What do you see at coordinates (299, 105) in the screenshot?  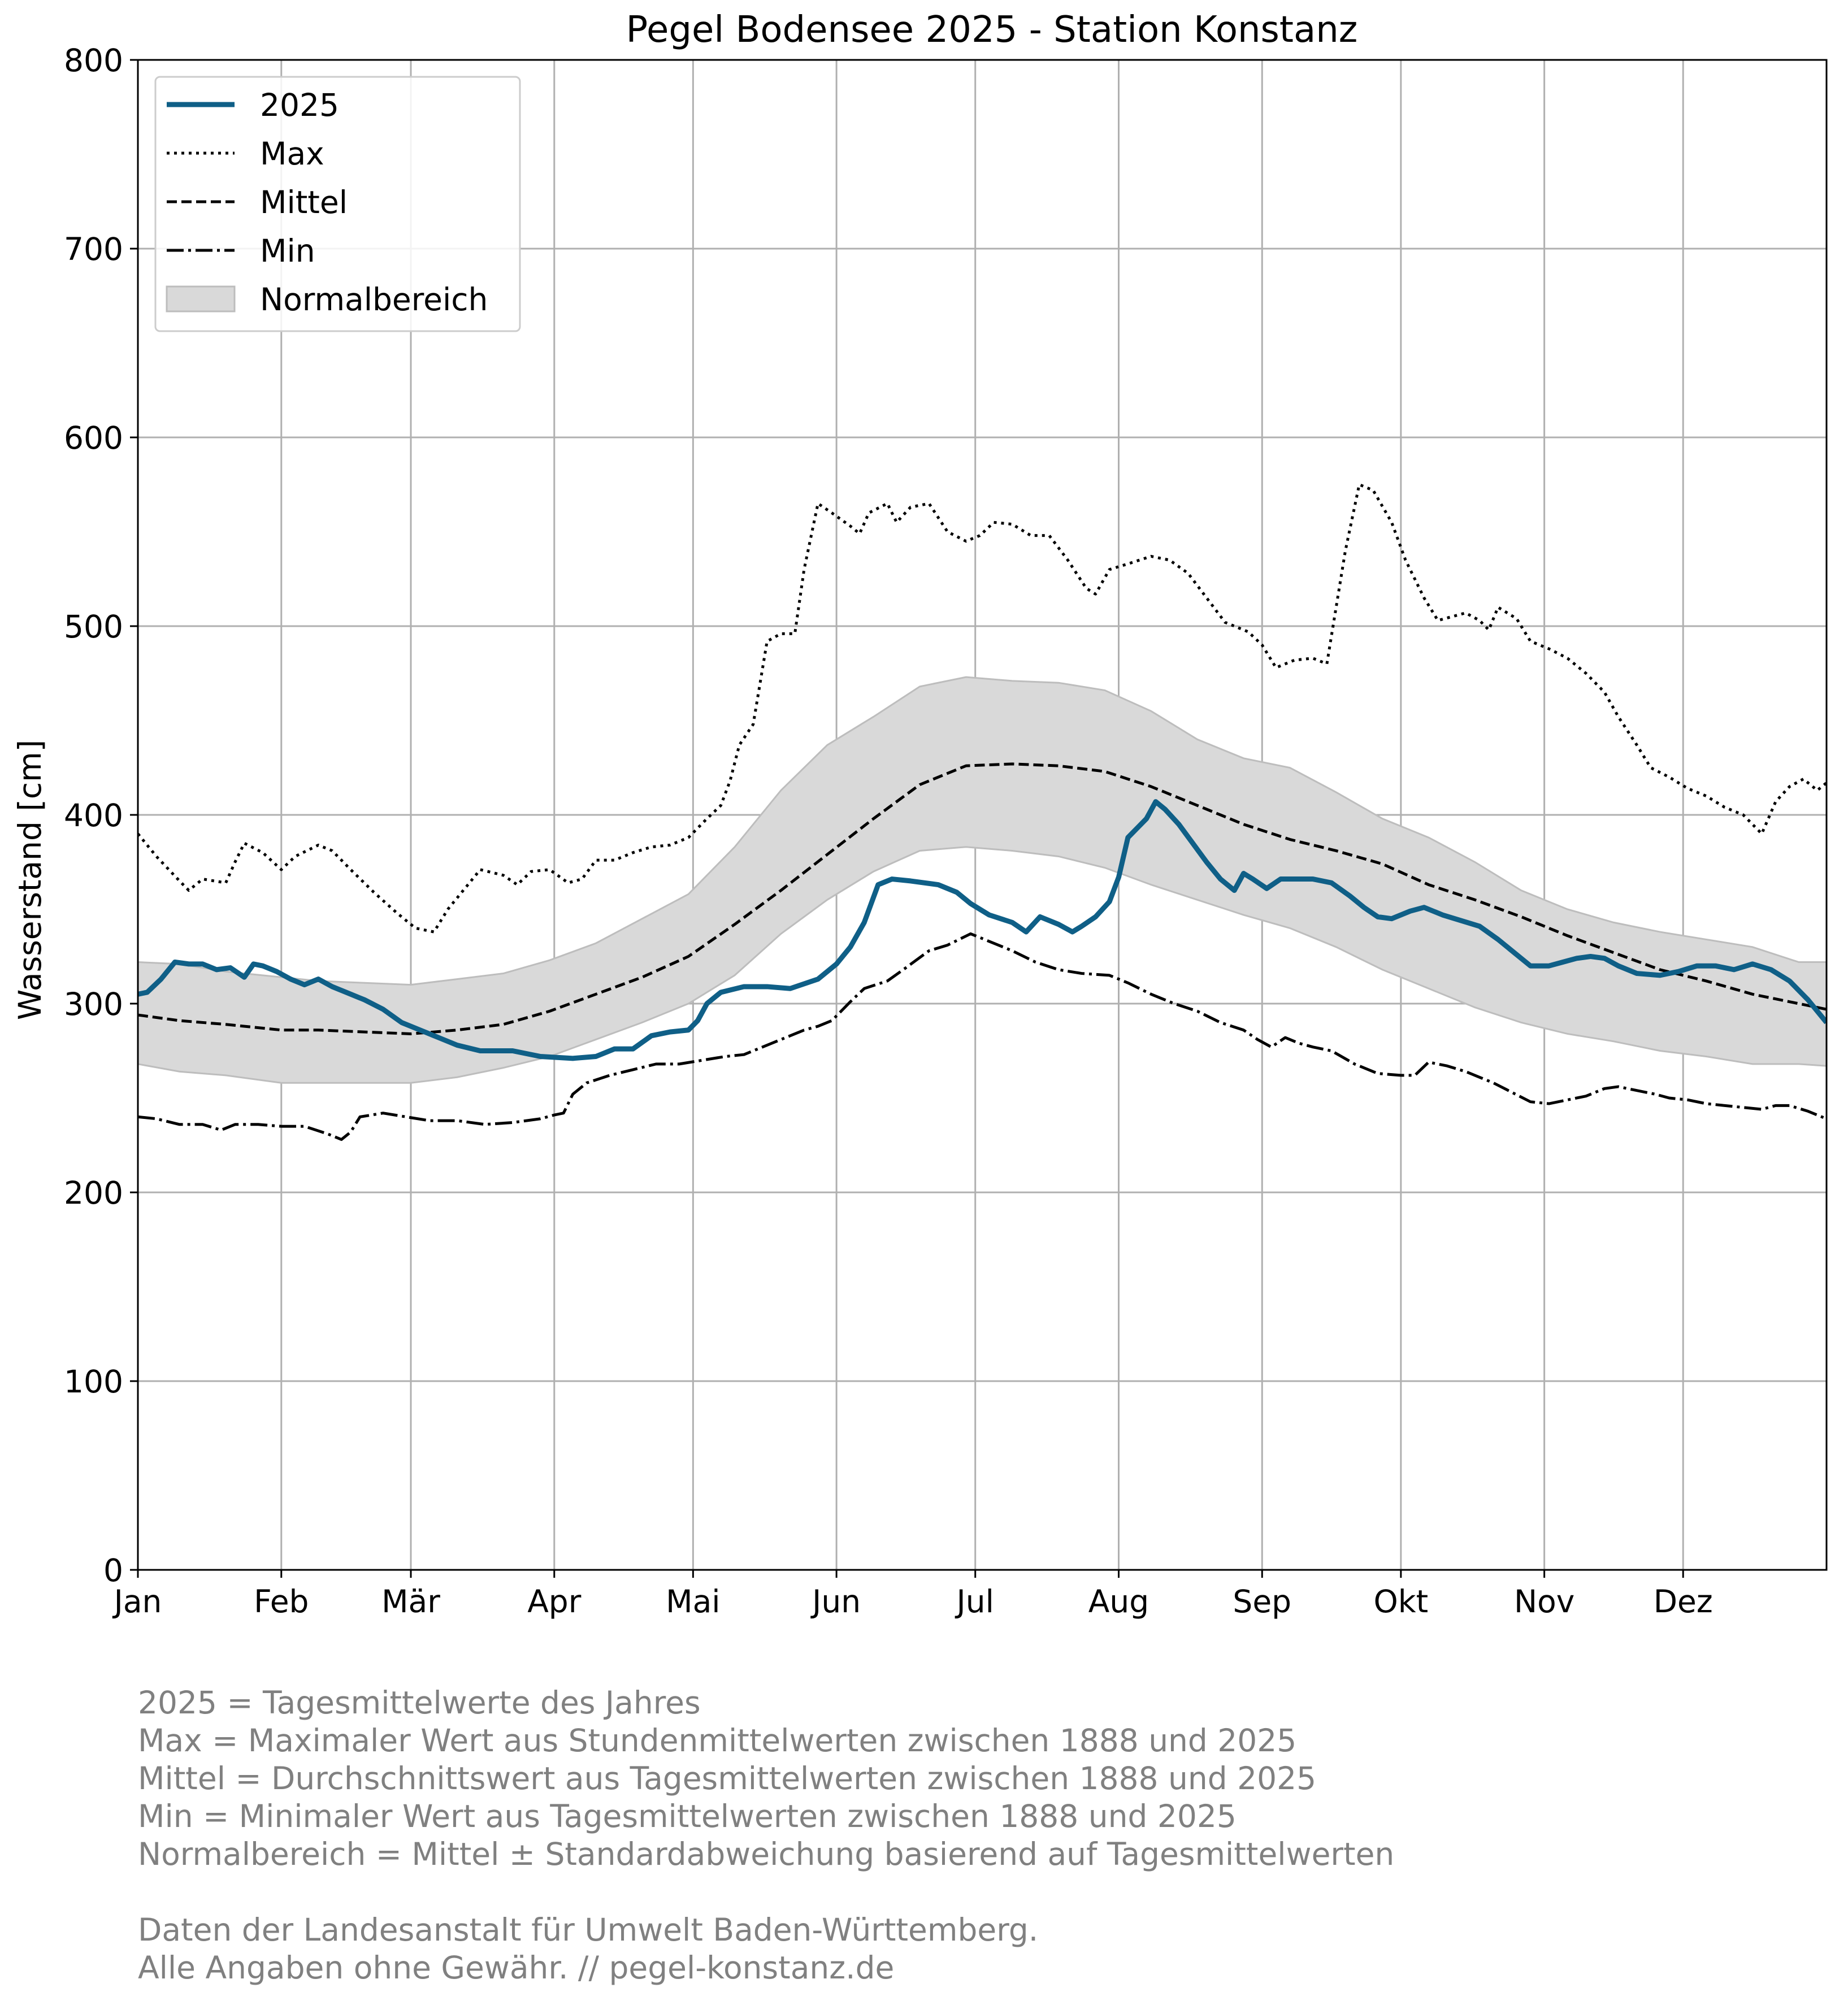 I see `legend-label: 2025` at bounding box center [299, 105].